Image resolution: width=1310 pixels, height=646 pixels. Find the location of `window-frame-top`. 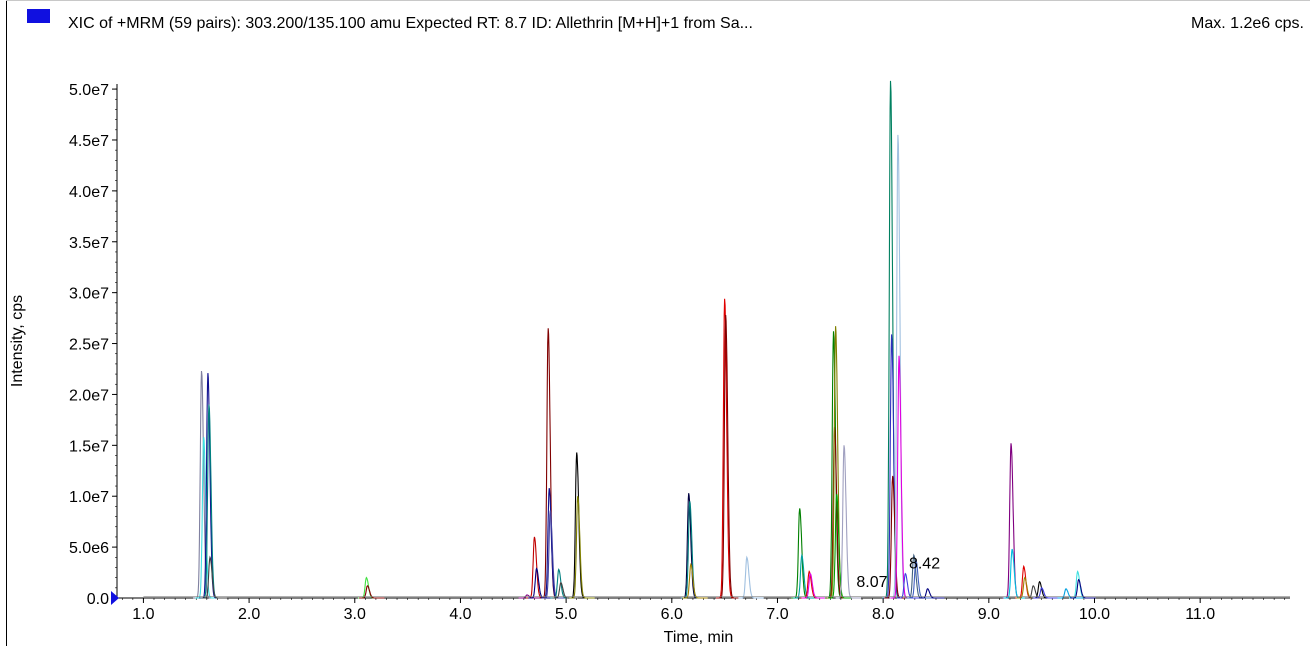

window-frame-top is located at coordinates (658, 0).